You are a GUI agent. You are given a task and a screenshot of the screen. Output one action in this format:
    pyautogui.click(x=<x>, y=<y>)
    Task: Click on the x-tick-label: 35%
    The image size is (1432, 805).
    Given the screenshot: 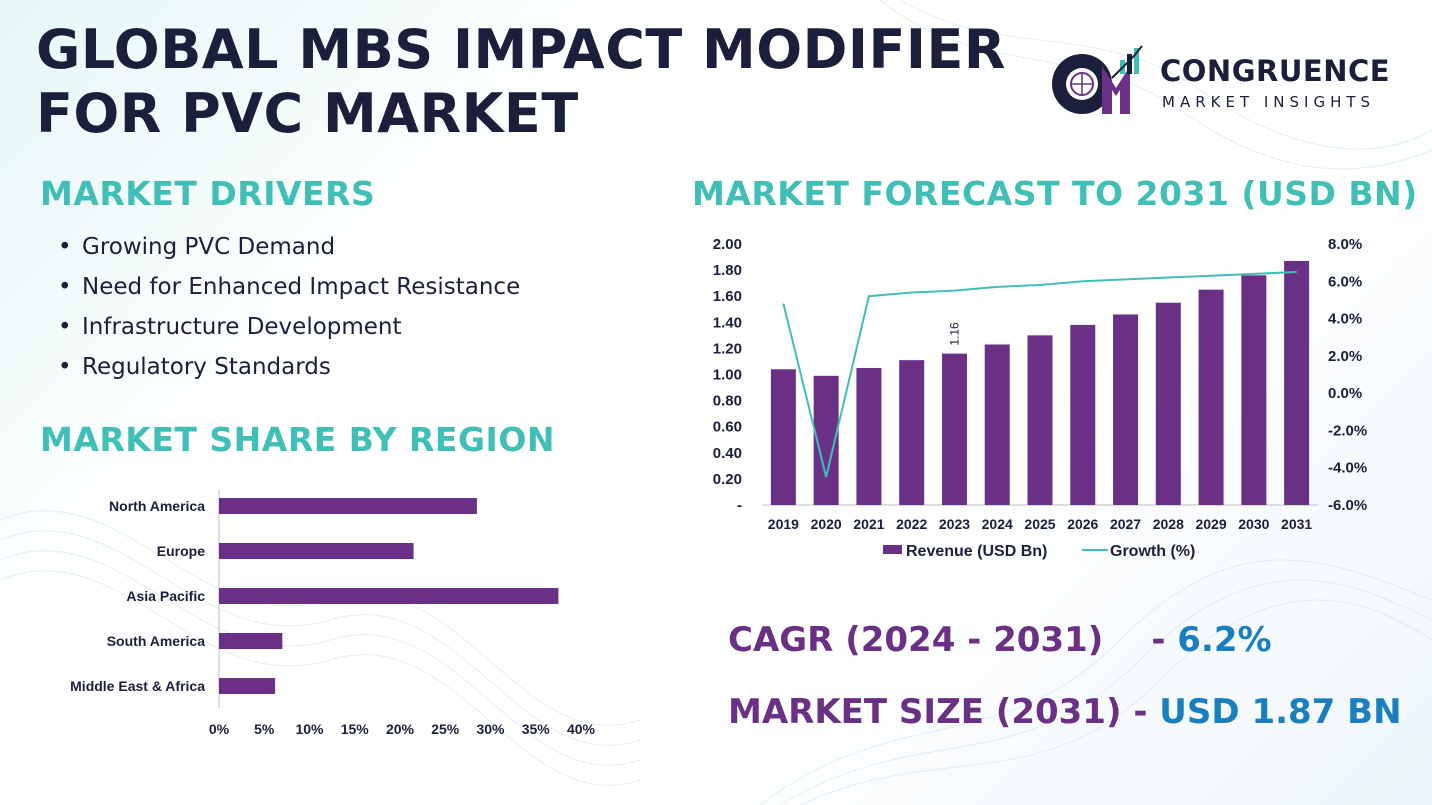 What is the action you would take?
    pyautogui.click(x=536, y=729)
    